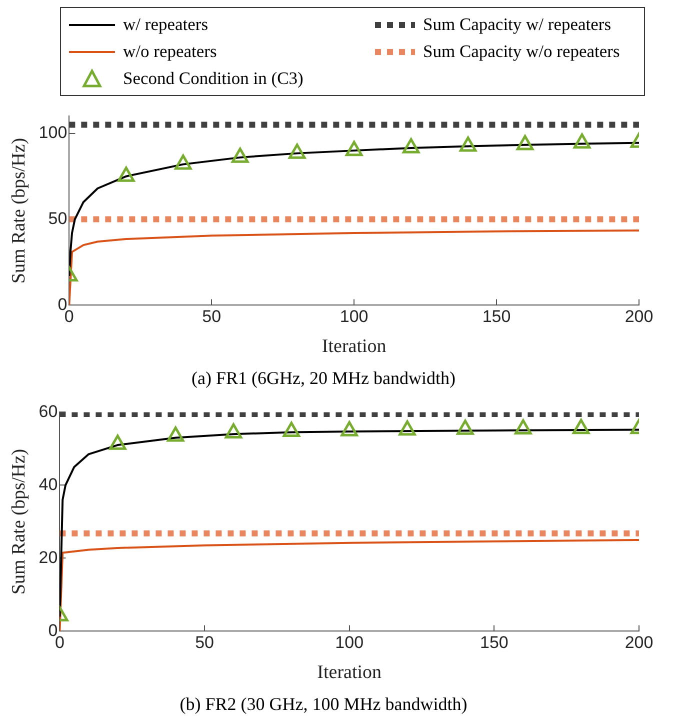 This screenshot has height=725, width=677. I want to click on y-tick-label: 40, so click(48, 484).